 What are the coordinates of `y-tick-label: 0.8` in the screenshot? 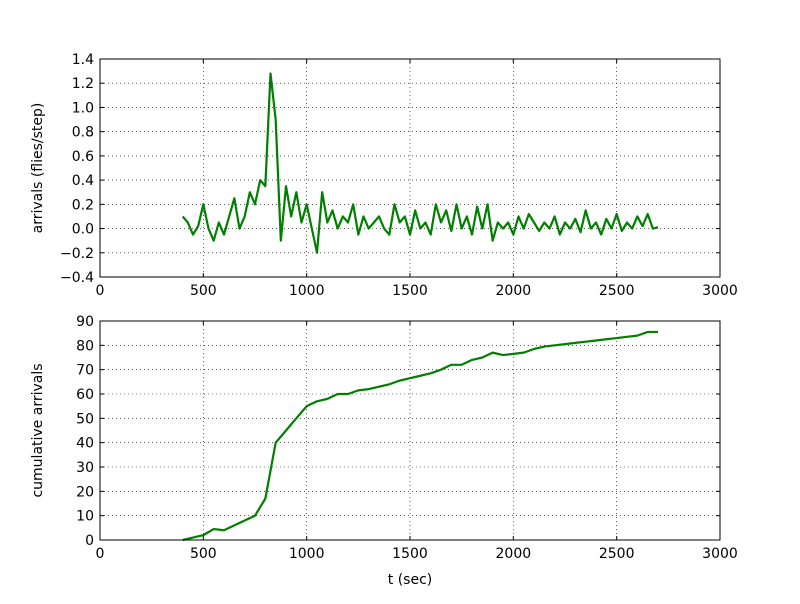 It's located at (83, 133).